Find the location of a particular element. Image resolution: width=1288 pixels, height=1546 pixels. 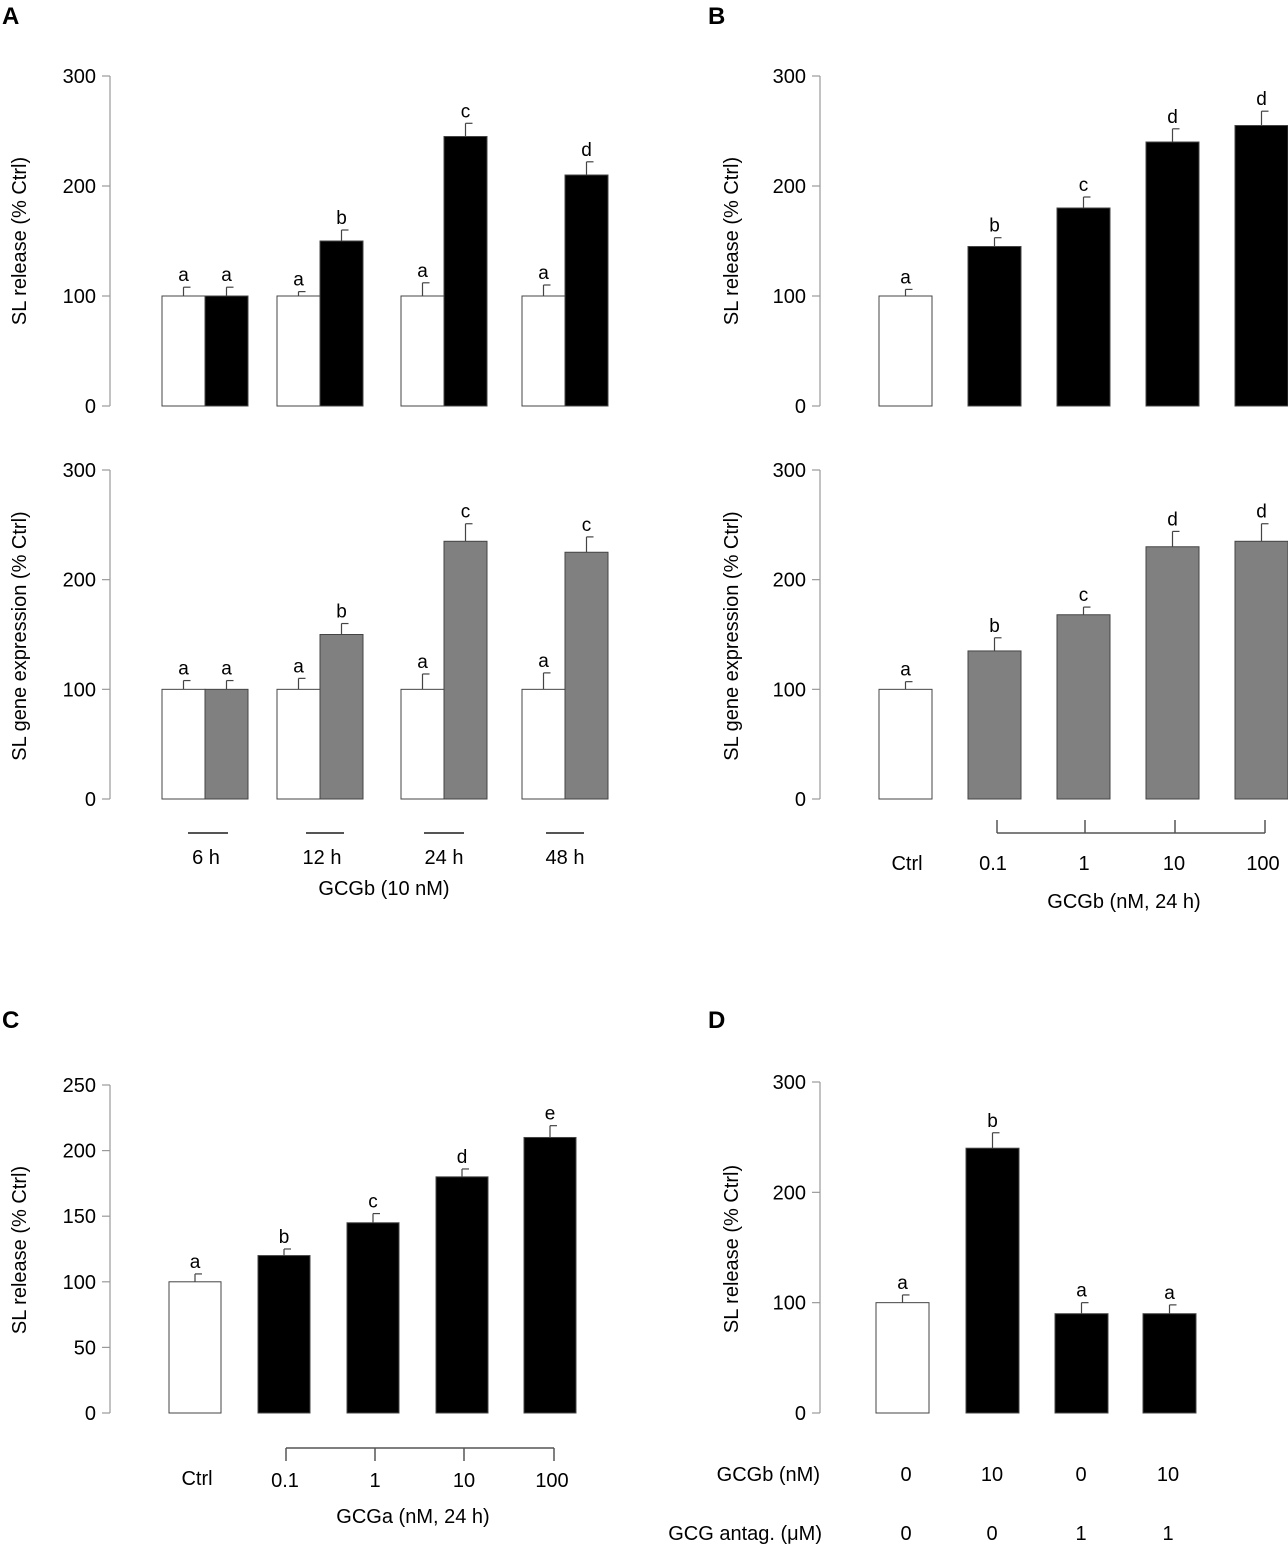

c-release-y-tick-label: 250 is located at coordinates (79, 1086).